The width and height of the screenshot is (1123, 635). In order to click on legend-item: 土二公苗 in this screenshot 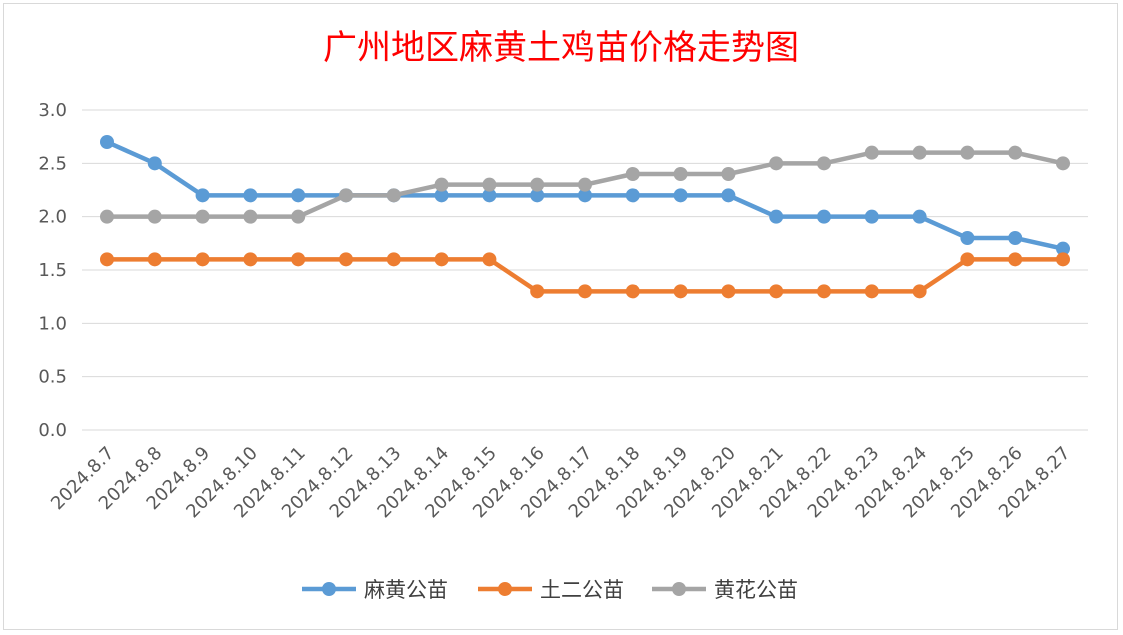, I will do `click(551, 590)`.